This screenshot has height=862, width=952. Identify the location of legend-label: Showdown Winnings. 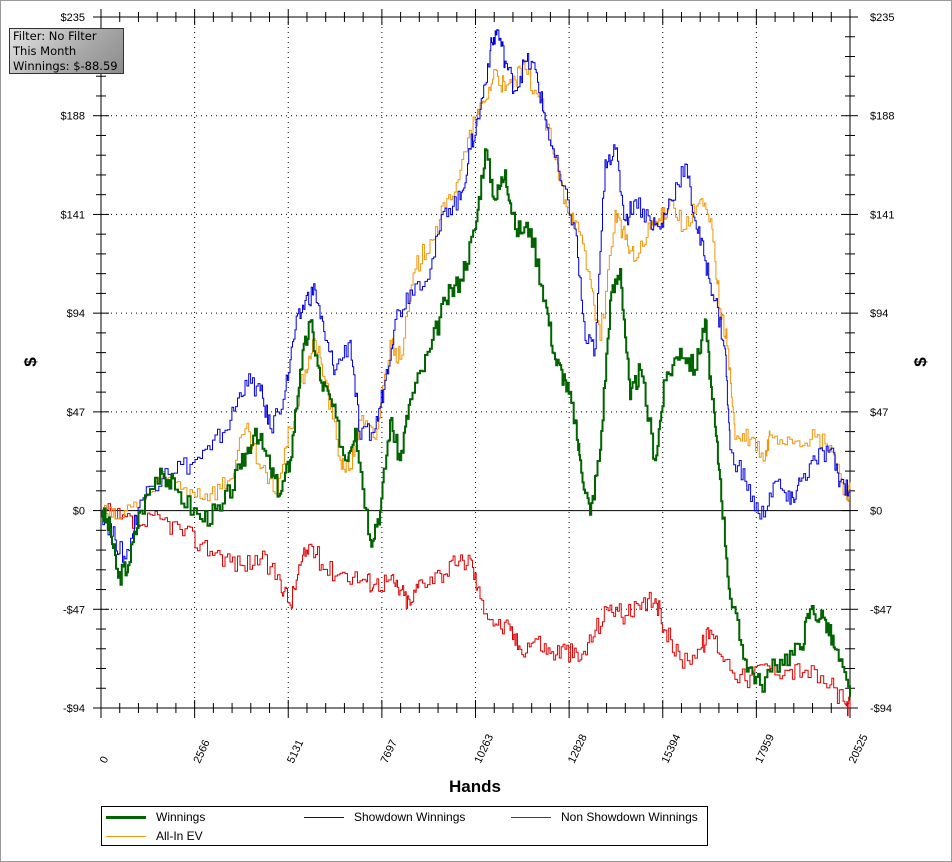
(410, 817).